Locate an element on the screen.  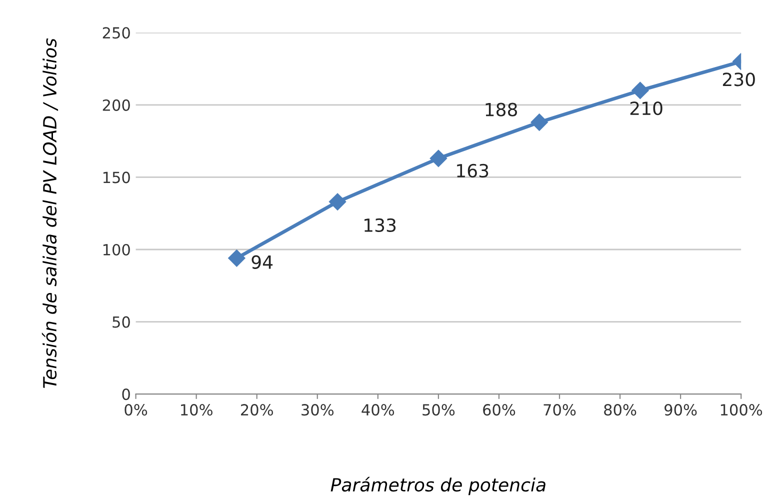
x-tick-label: 20% is located at coordinates (256, 410).